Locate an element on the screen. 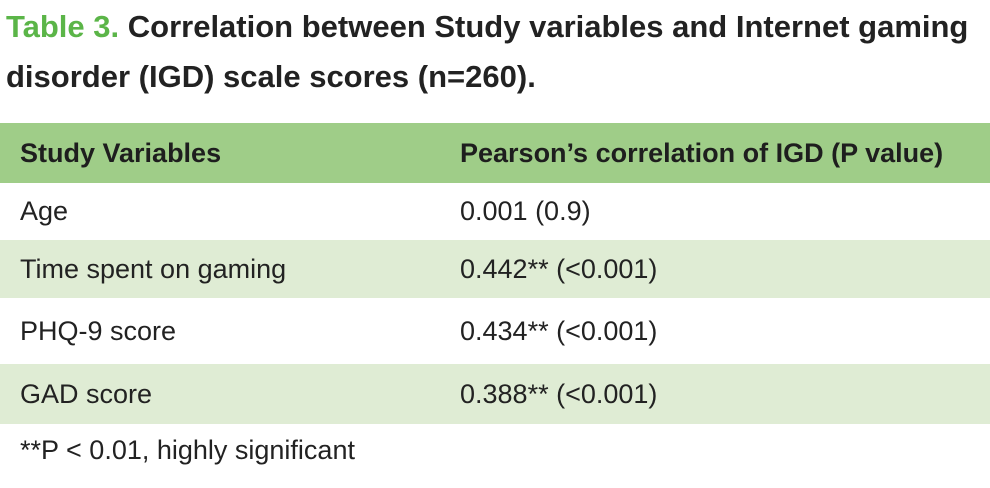 The width and height of the screenshot is (990, 488). table-row: Time spent on gaming 0.442** (<0.001) is located at coordinates (495, 269).